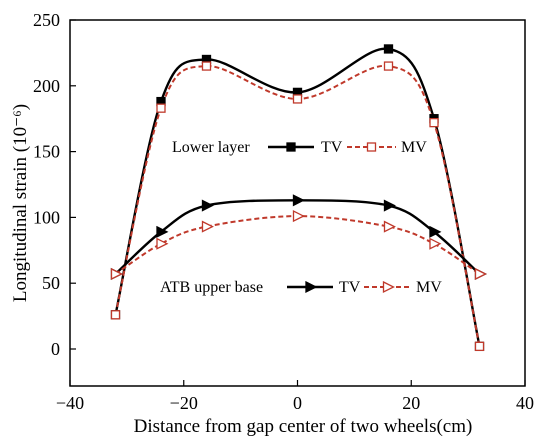  What do you see at coordinates (371, 147) in the screenshot?
I see `legend-marker-lower-layer-mv` at bounding box center [371, 147].